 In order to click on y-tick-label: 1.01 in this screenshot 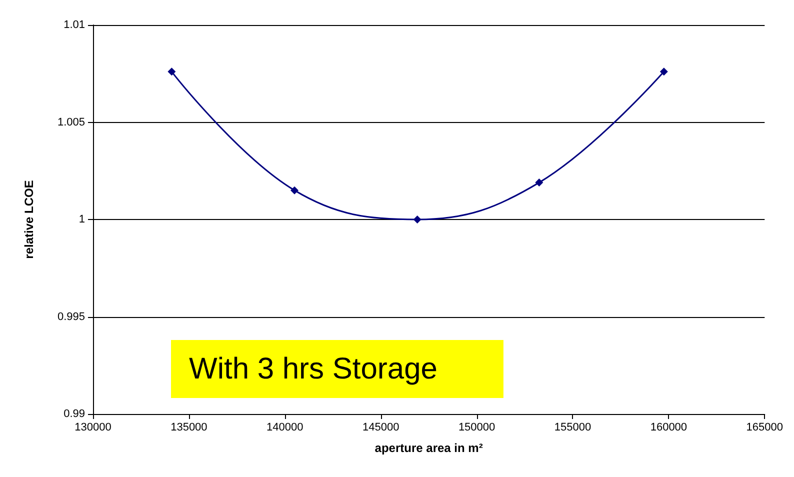, I will do `click(74, 25)`.